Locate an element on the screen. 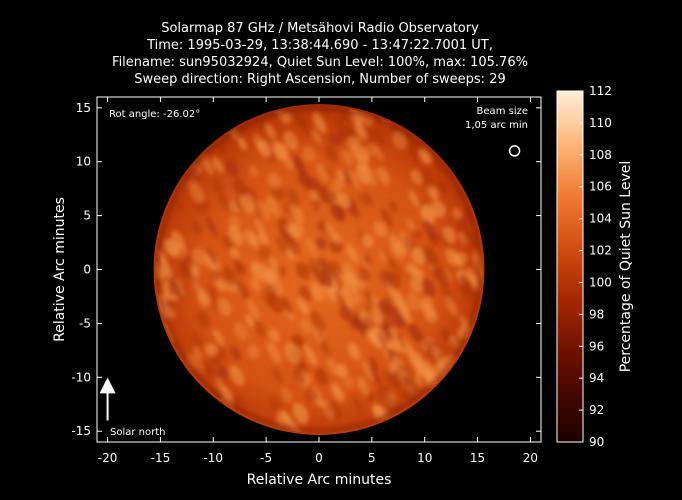 The image size is (682, 500). colorbar is located at coordinates (570, 266).